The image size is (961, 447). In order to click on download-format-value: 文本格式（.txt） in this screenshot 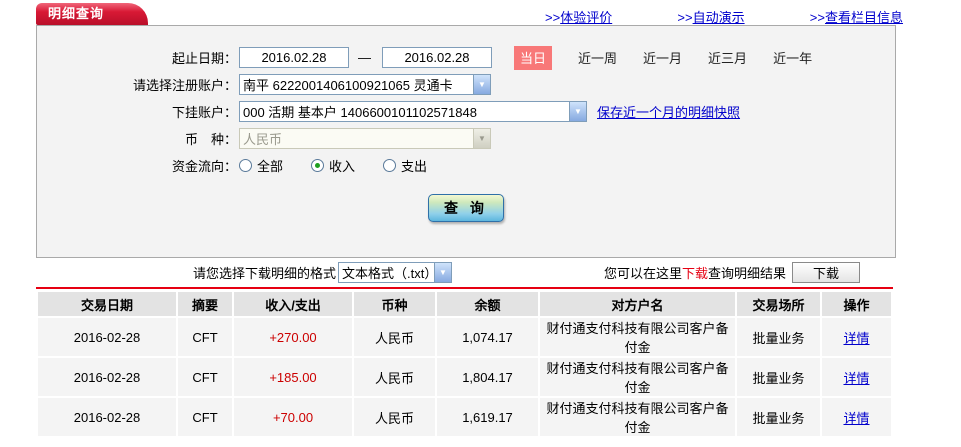, I will do `click(388, 273)`.